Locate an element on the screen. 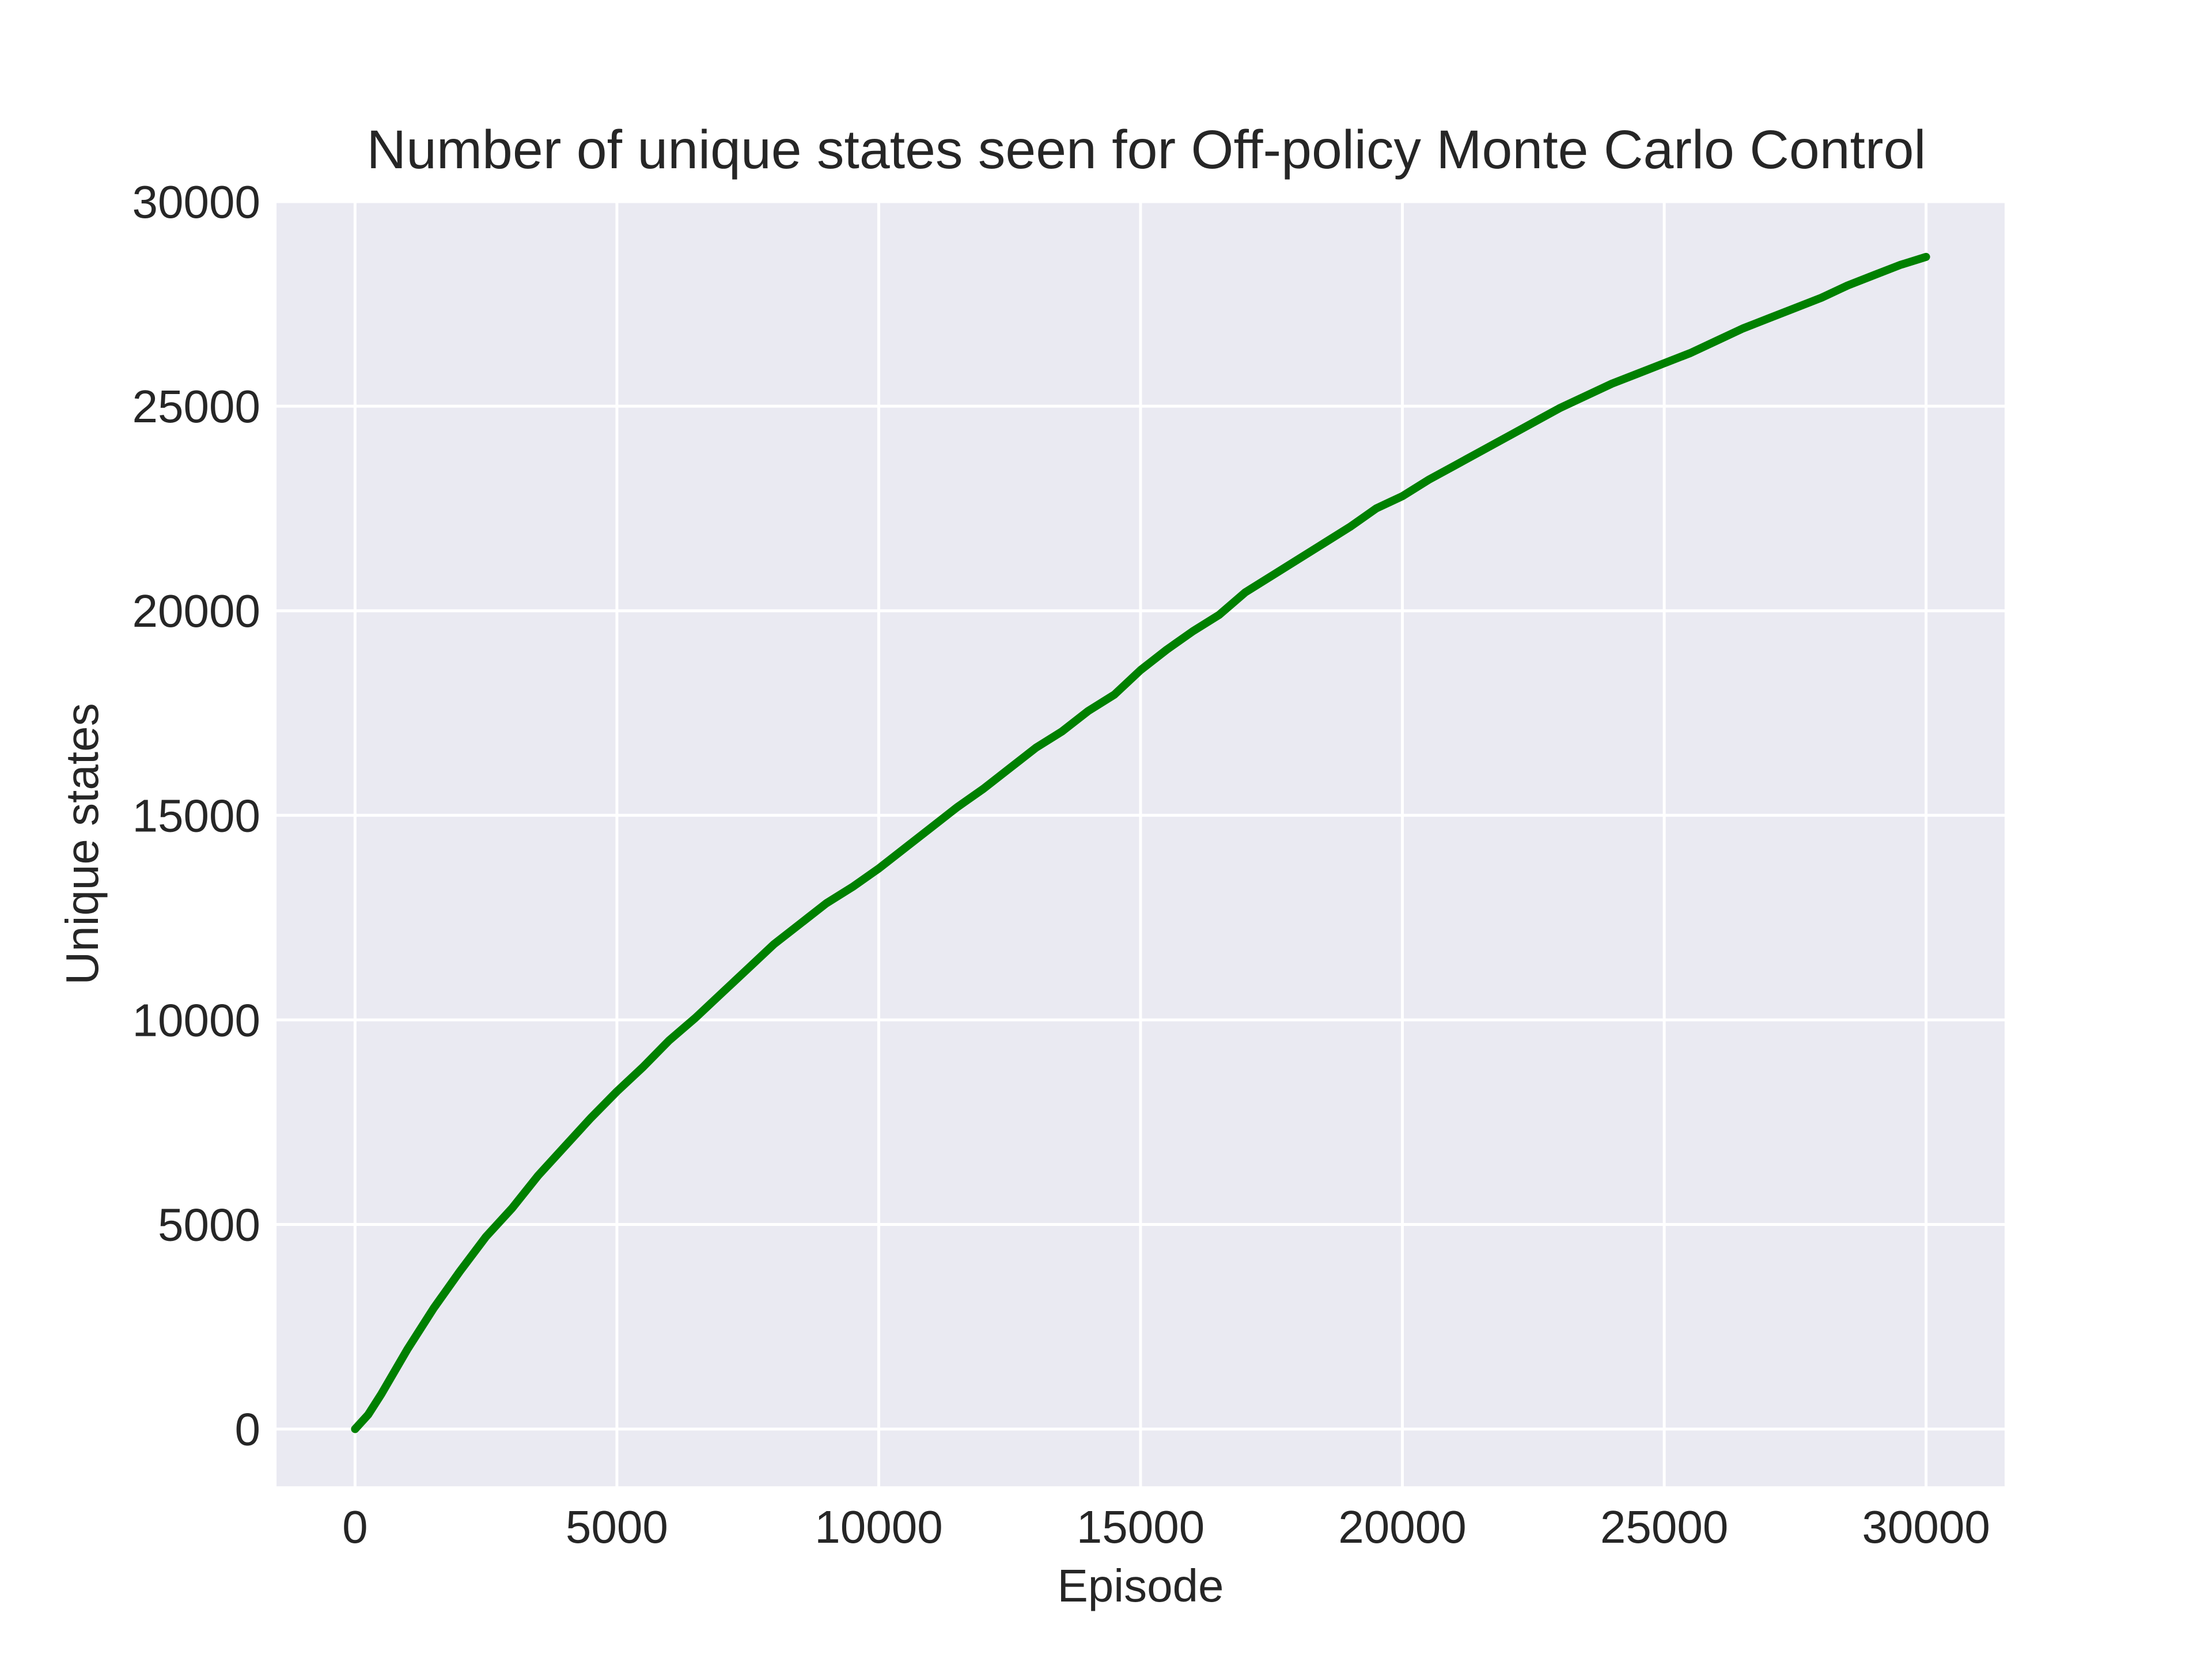 This screenshot has height=1662, width=2212. x-axis-label: Episode is located at coordinates (1140, 1585).